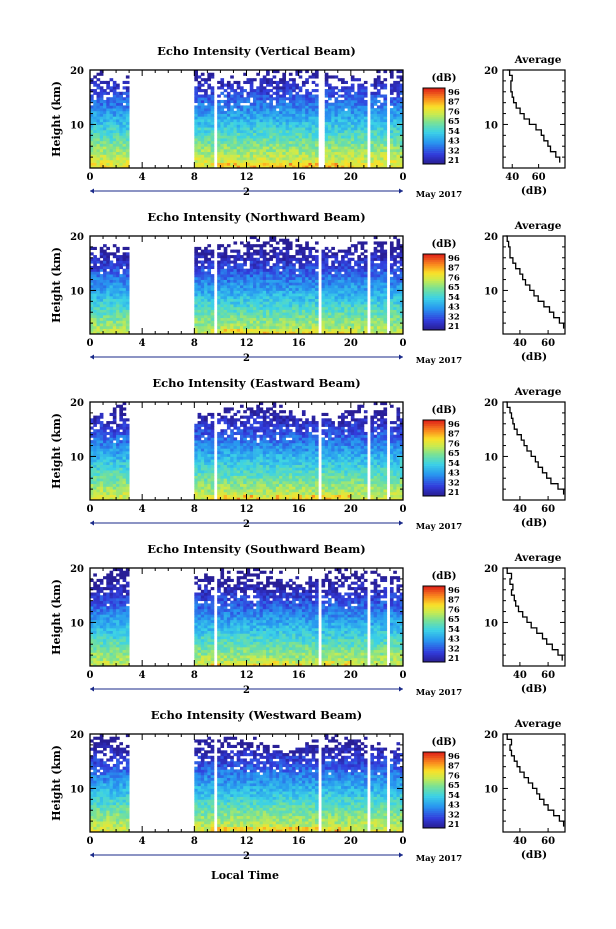 Image resolution: width=616 pixels, height=929 pixels. I want to click on profile-line, so click(535, 282).